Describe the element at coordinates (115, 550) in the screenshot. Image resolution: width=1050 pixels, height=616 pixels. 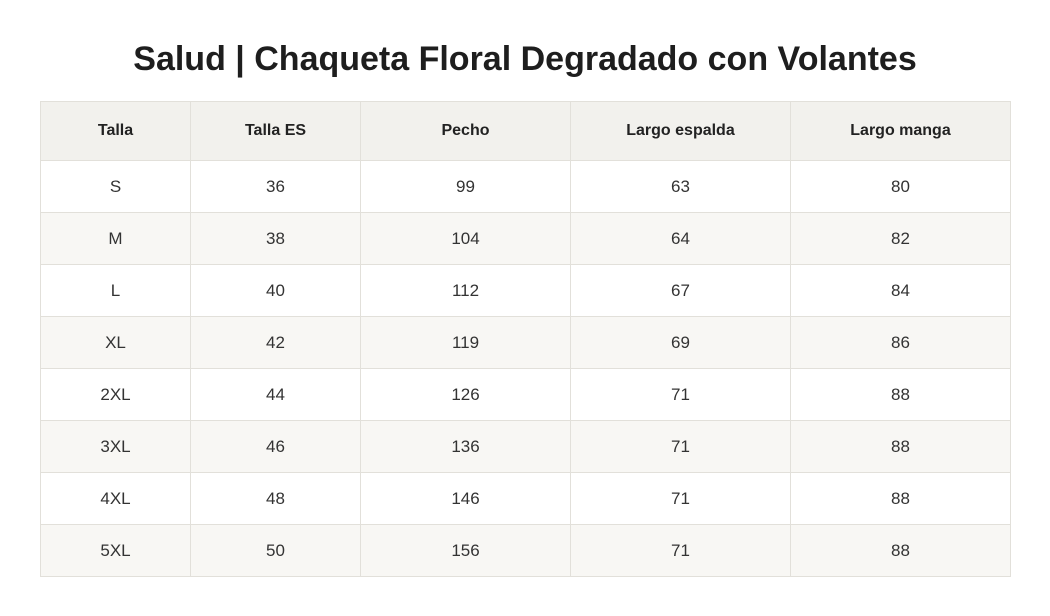
I see `table-cell: 5XL` at that location.